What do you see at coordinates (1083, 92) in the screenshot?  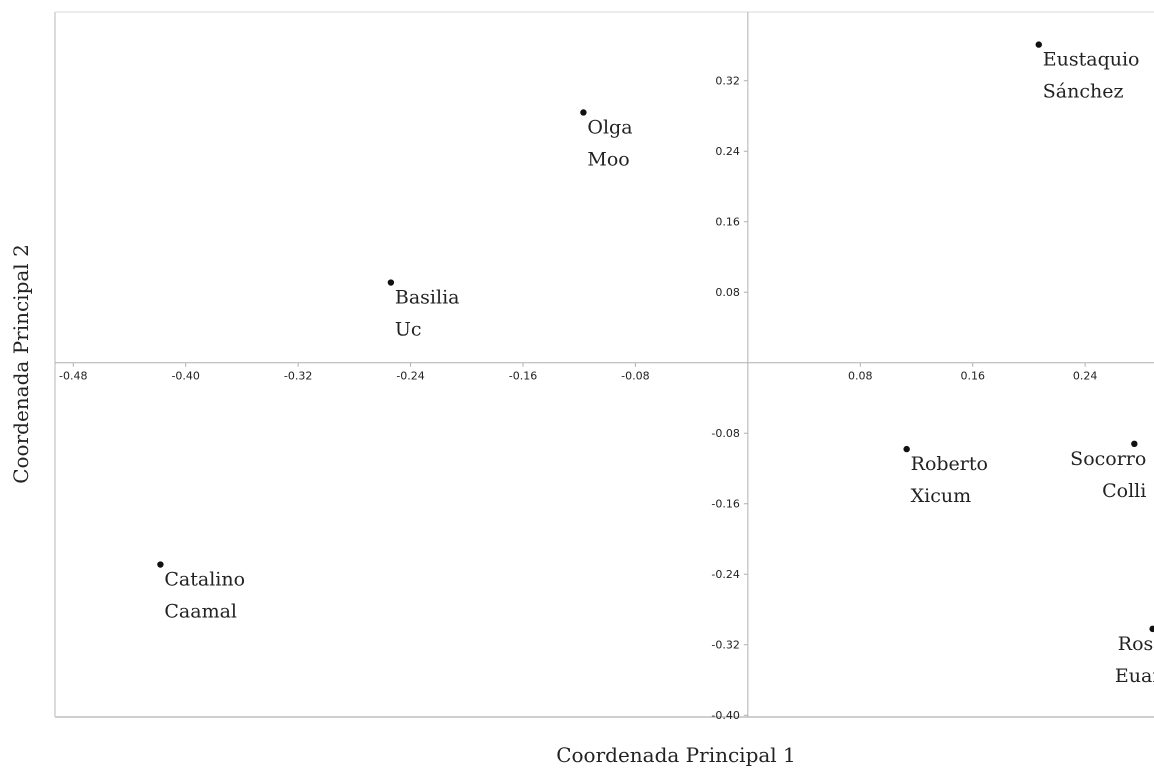 I see `point-label: Sánchez` at bounding box center [1083, 92].